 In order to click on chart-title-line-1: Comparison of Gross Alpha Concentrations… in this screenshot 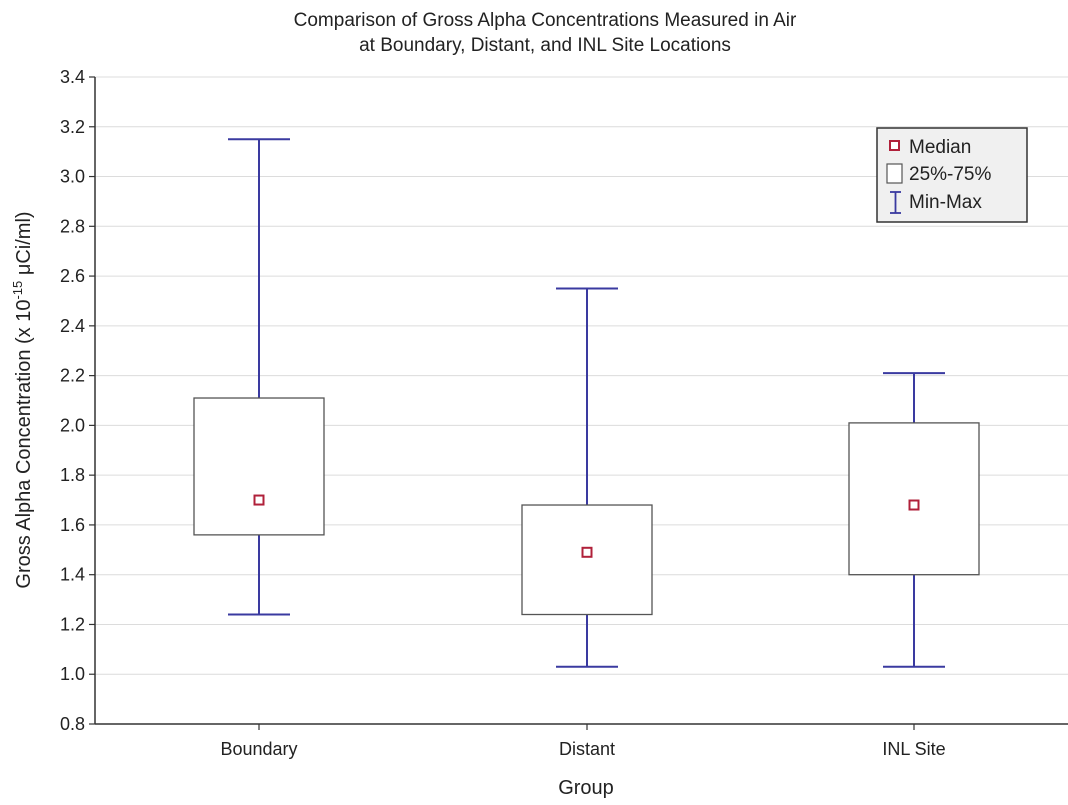, I will do `click(545, 20)`.